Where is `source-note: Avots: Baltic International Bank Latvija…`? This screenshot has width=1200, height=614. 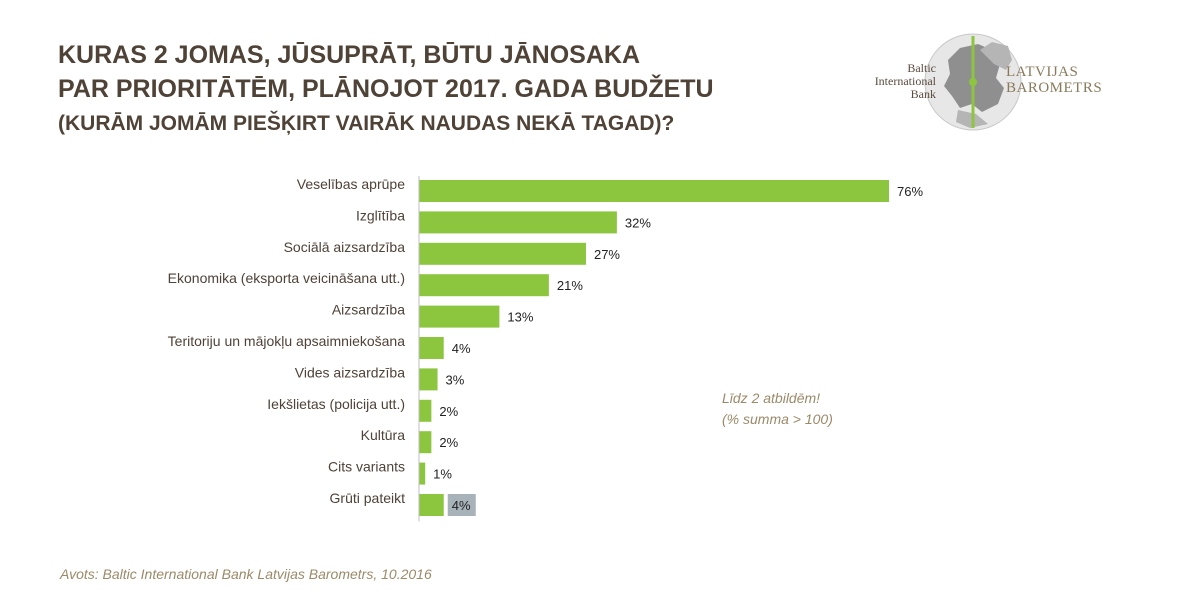
source-note: Avots: Baltic International Bank Latvija… is located at coordinates (246, 574).